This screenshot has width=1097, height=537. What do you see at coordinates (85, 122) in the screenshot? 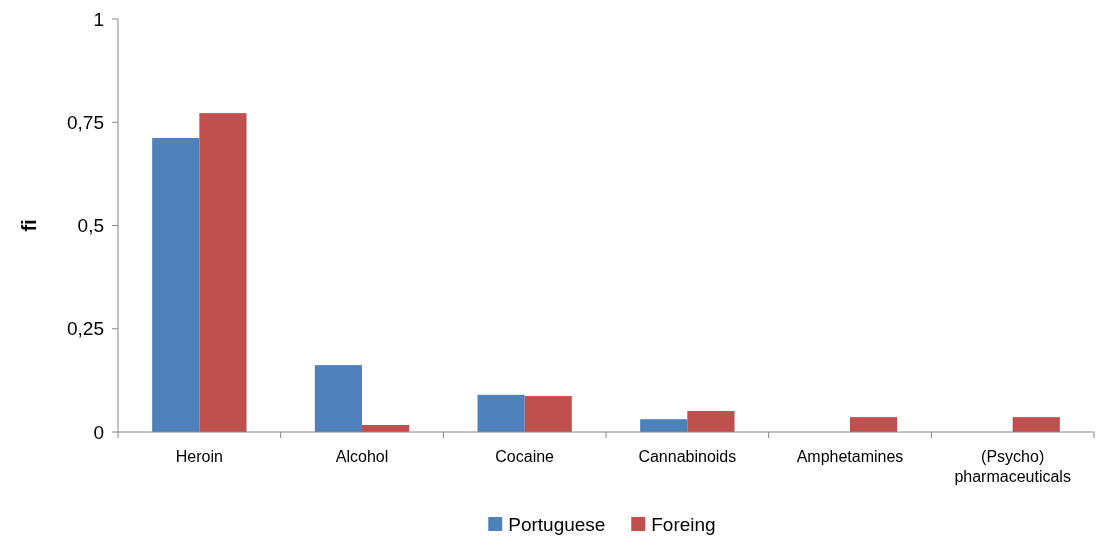
I see `y-tick-label: 0,75` at bounding box center [85, 122].